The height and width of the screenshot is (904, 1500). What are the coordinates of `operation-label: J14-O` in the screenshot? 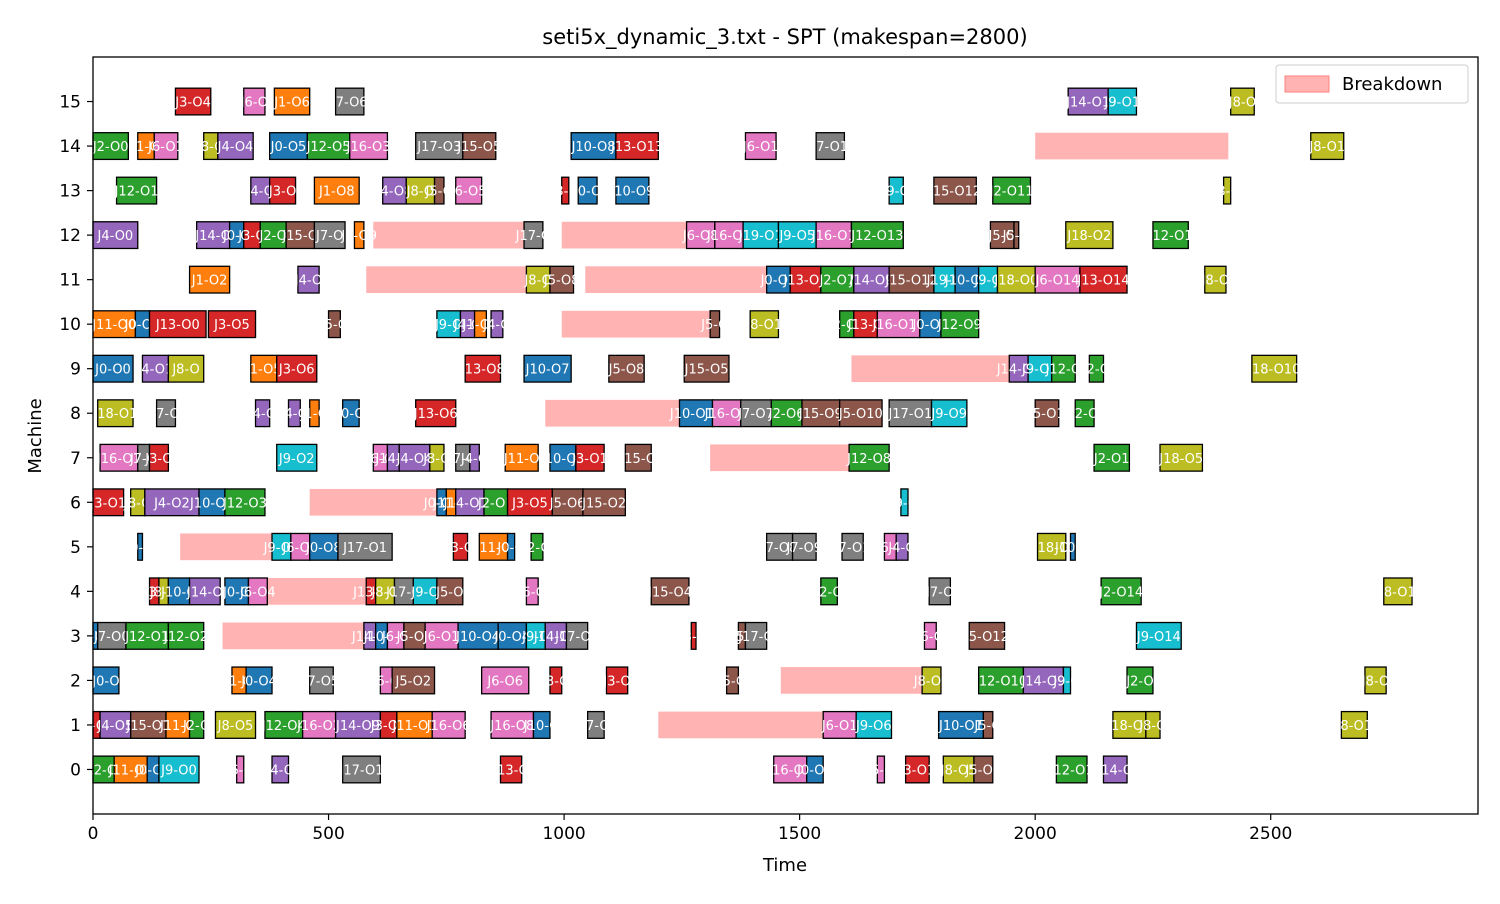 It's located at (1114, 770).